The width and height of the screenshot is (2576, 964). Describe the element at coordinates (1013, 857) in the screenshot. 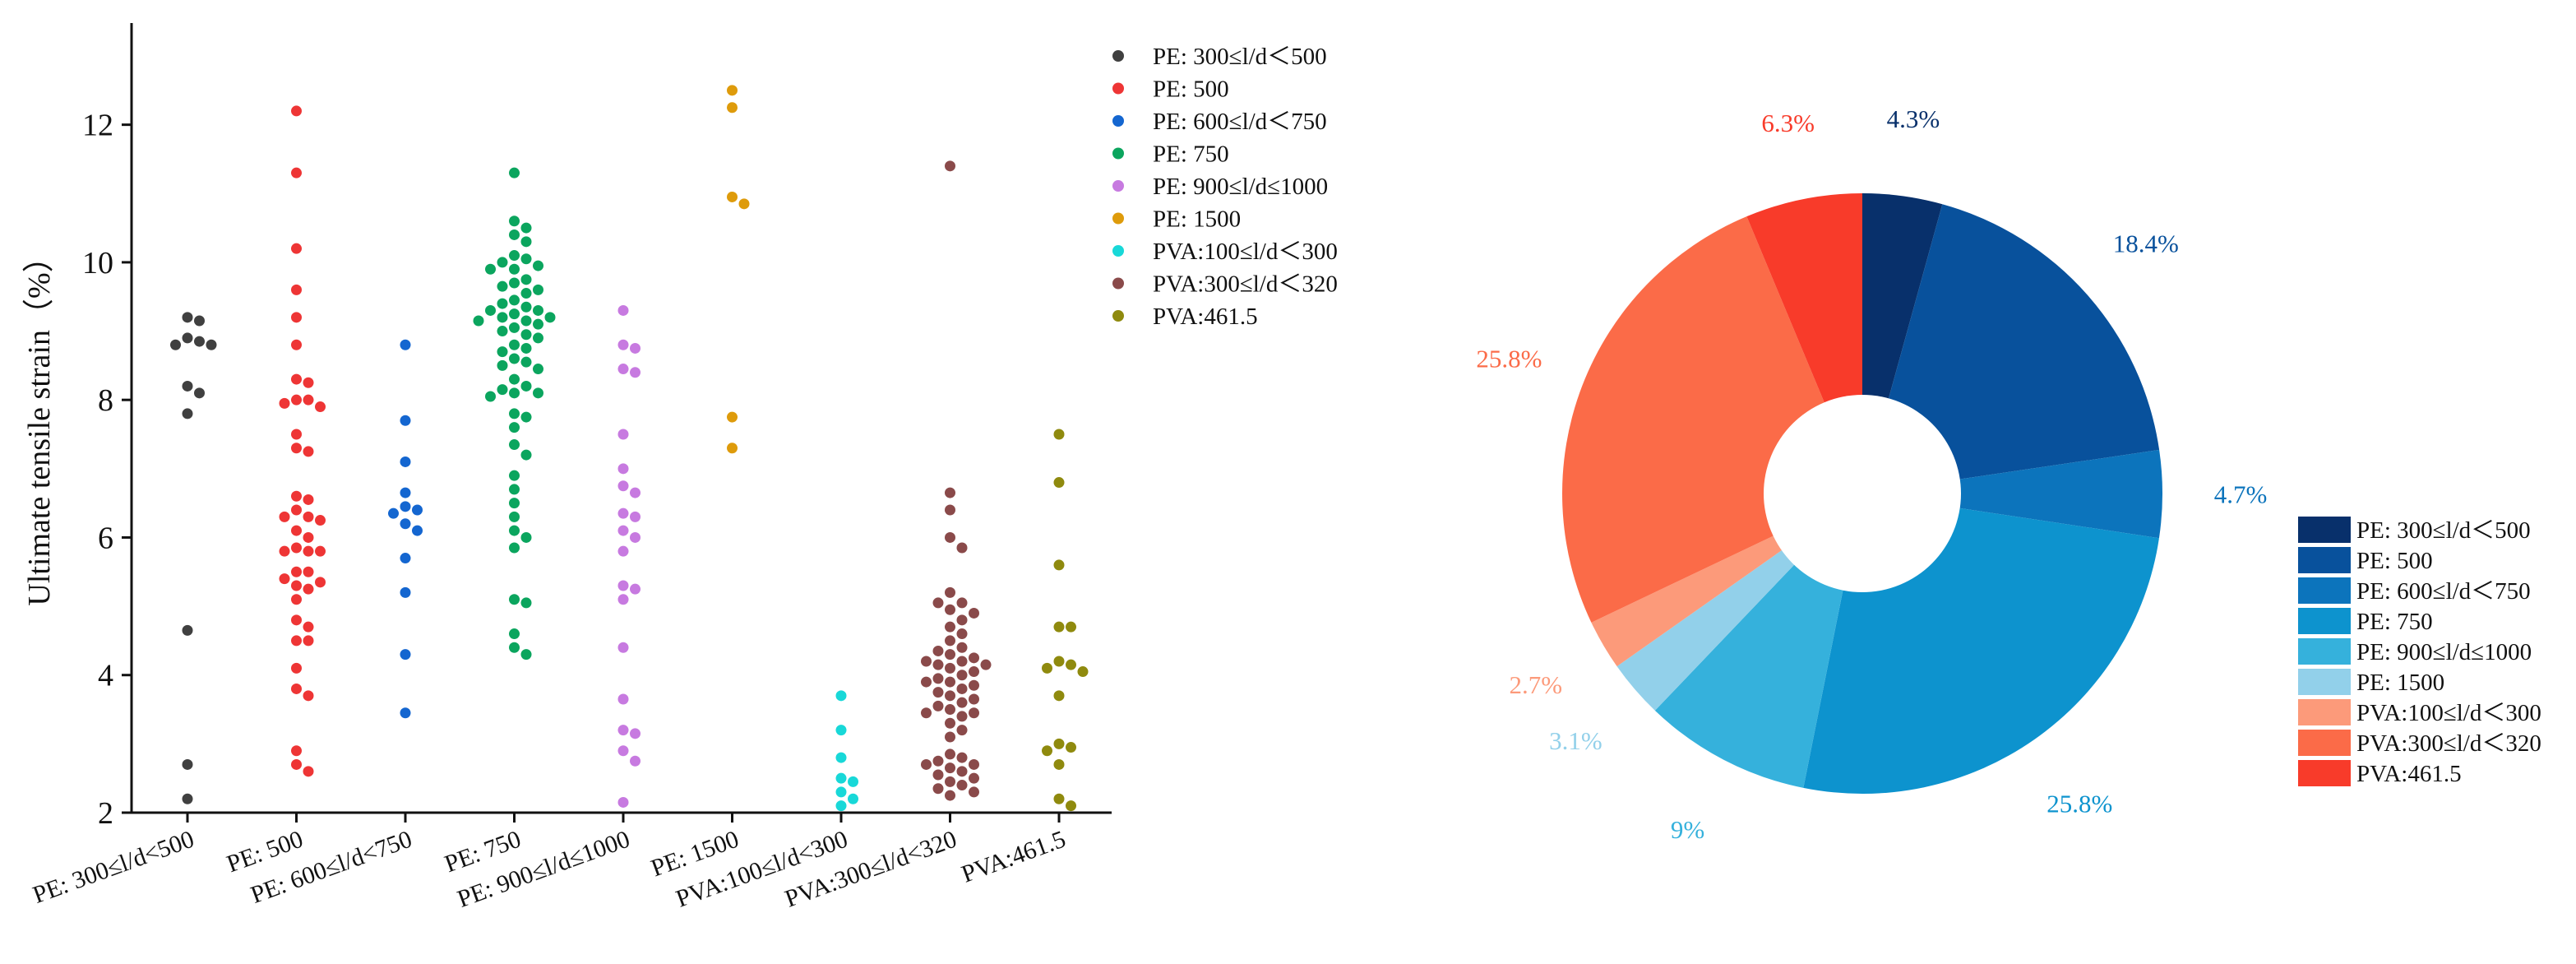

I see `x-tick-label: PVA:461.5` at that location.